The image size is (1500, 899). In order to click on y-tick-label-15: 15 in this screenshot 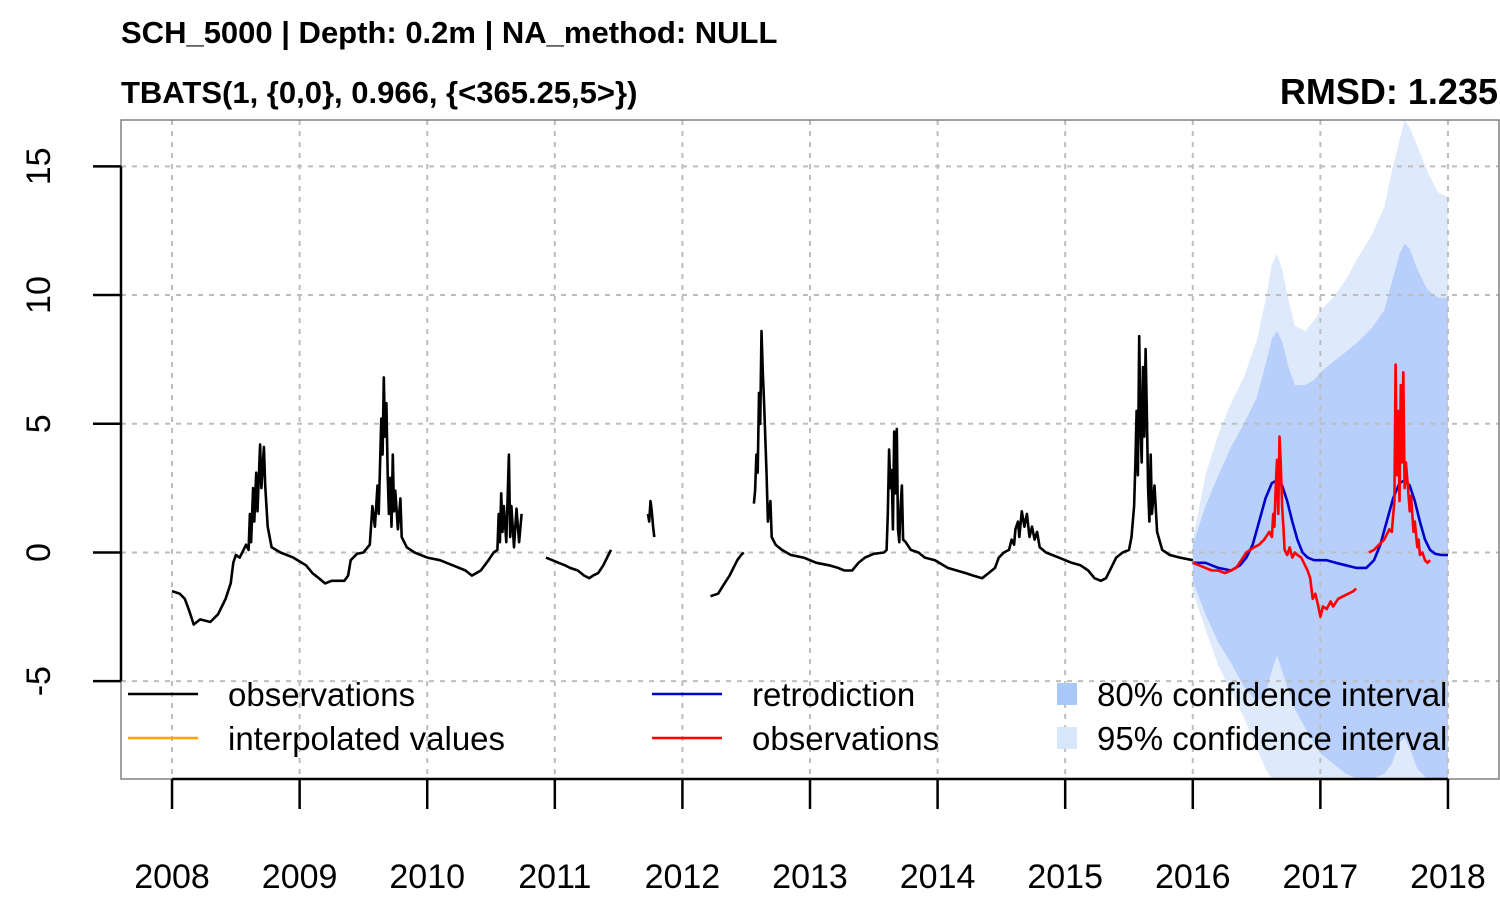, I will do `click(39, 166)`.